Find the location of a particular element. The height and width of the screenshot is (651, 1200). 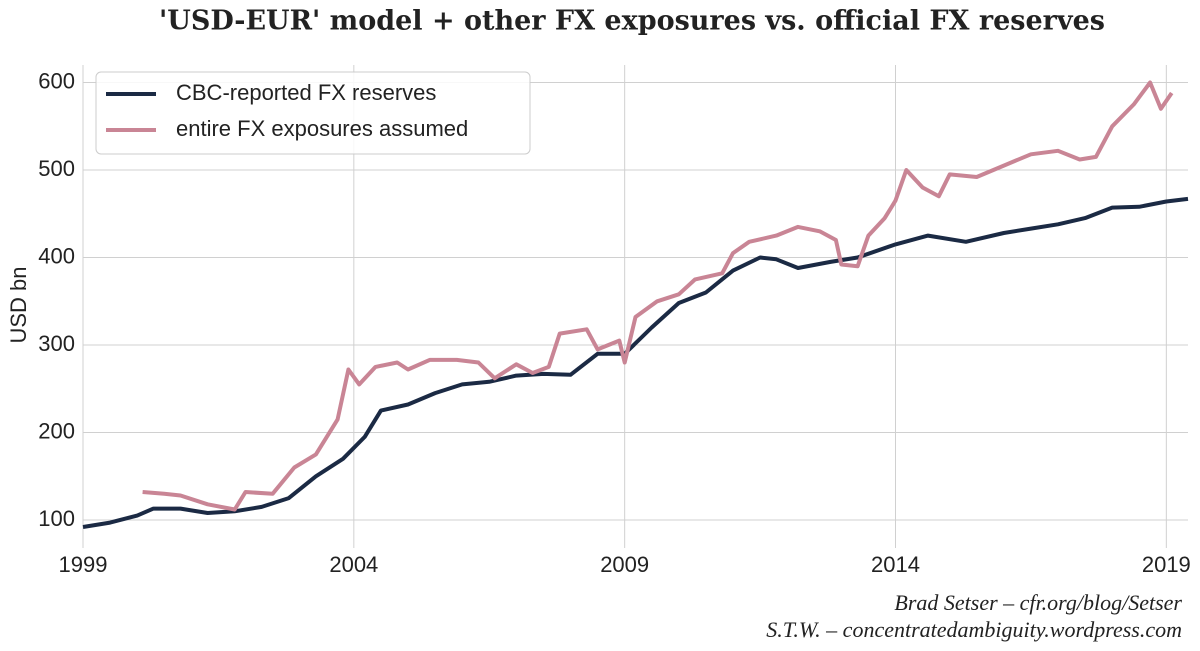

x-tick-label: 2014 is located at coordinates (895, 564).